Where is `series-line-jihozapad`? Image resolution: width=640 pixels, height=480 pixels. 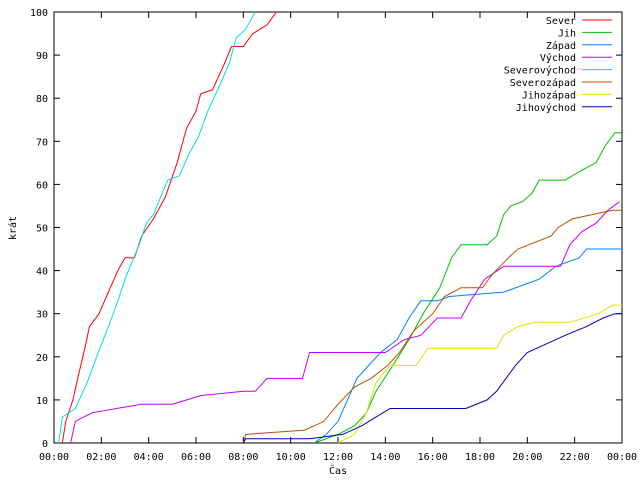 series-line-jihozapad is located at coordinates (479, 374).